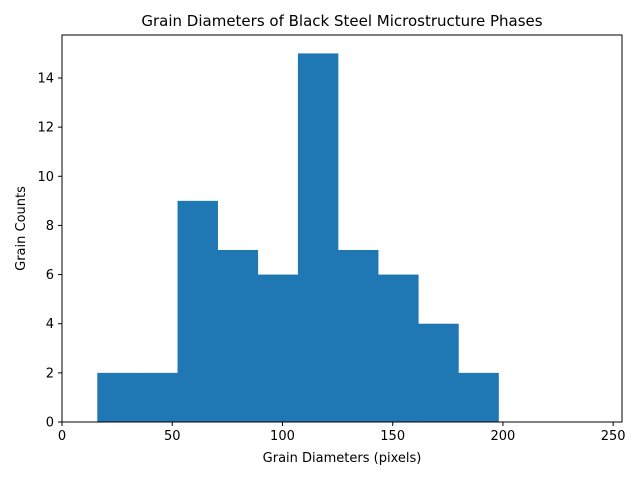 The height and width of the screenshot is (484, 640). What do you see at coordinates (45, 177) in the screenshot?
I see `y-tick-label: 10` at bounding box center [45, 177].